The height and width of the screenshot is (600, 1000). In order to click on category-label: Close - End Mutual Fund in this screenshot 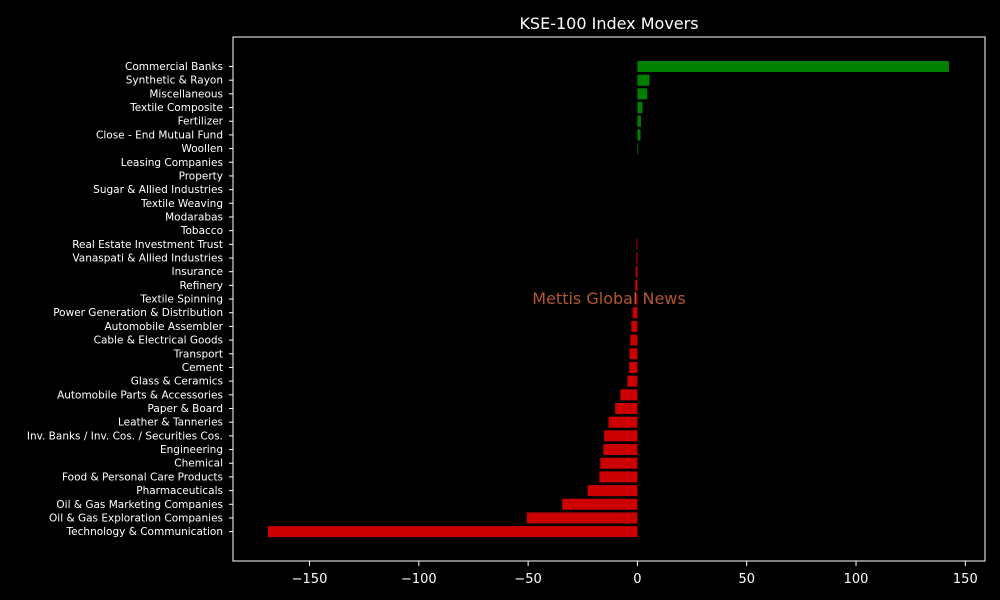, I will do `click(159, 135)`.